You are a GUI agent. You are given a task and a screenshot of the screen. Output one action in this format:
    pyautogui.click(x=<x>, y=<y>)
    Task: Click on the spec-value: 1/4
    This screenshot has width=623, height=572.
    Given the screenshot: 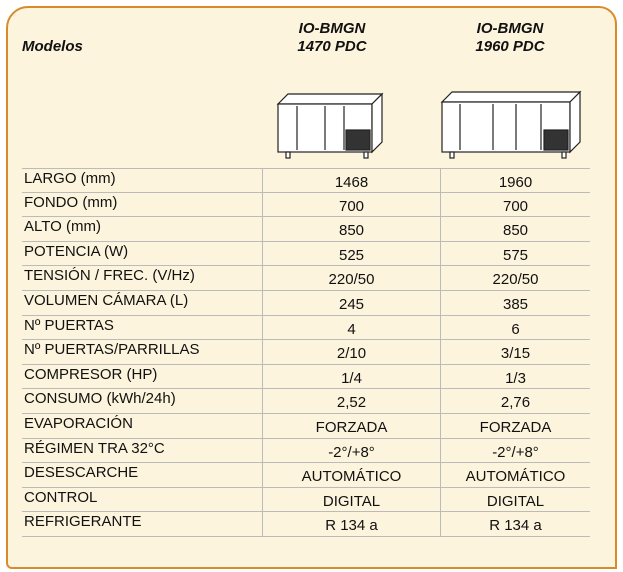 What is the action you would take?
    pyautogui.click(x=351, y=377)
    